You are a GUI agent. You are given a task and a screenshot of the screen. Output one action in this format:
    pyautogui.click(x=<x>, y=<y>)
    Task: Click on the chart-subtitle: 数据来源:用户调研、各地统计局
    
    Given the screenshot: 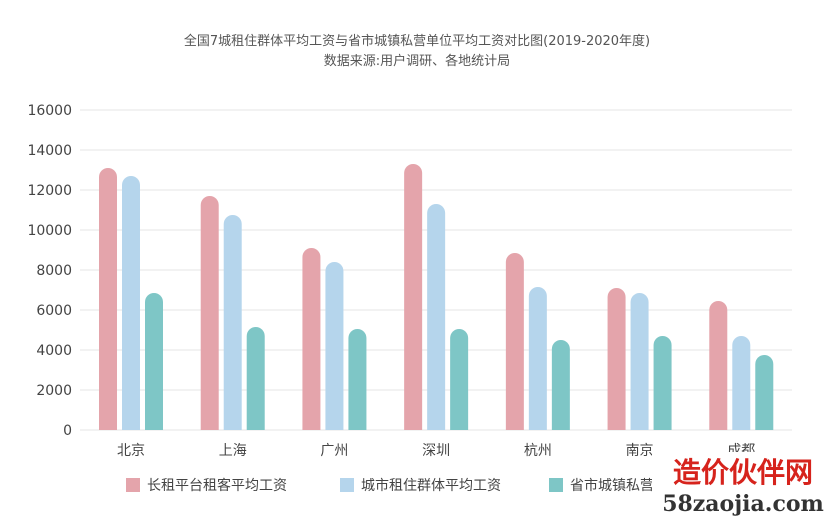 What is the action you would take?
    pyautogui.click(x=417, y=61)
    